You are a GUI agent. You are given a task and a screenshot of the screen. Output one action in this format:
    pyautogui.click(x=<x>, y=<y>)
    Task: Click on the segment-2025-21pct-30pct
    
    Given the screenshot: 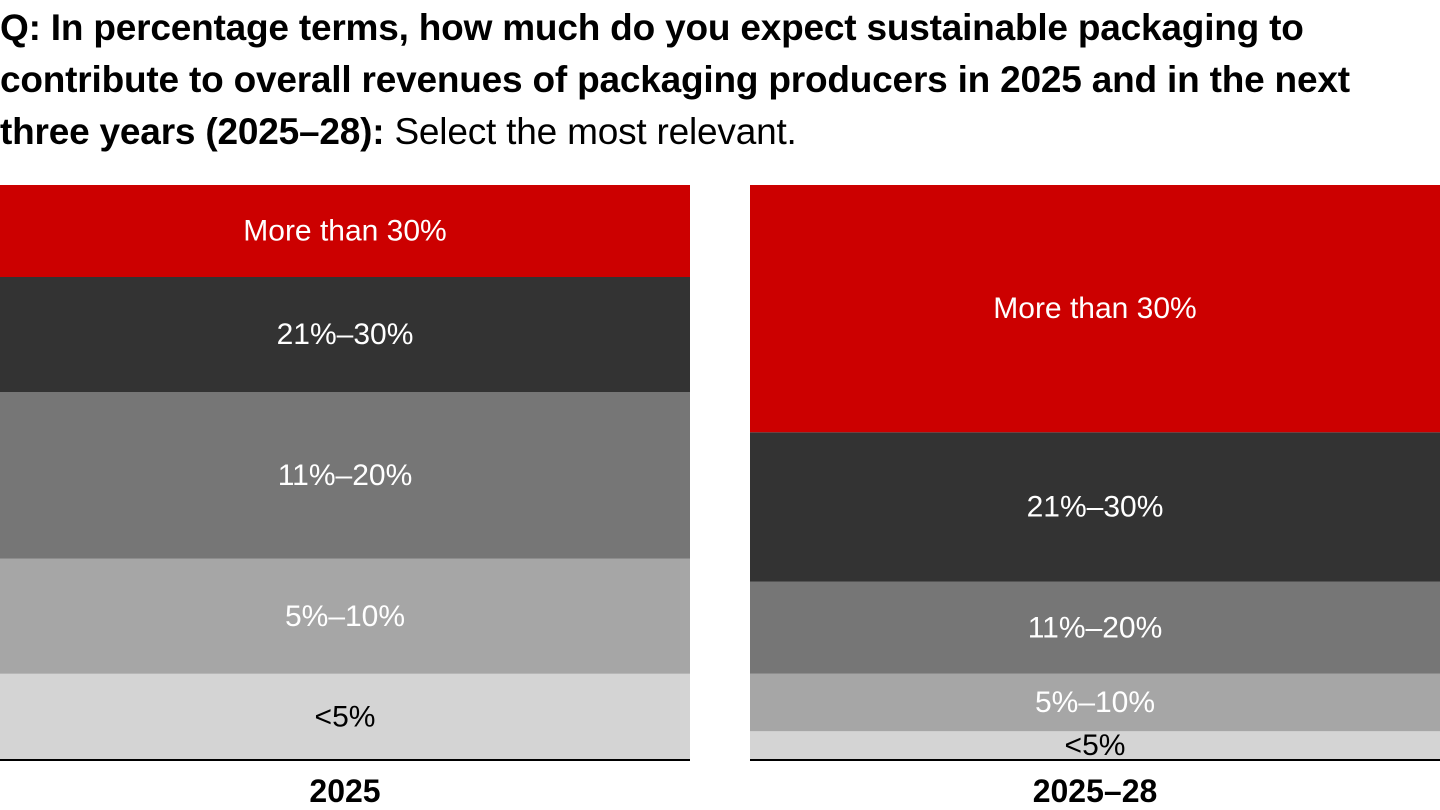 What is the action you would take?
    pyautogui.click(x=345, y=334)
    